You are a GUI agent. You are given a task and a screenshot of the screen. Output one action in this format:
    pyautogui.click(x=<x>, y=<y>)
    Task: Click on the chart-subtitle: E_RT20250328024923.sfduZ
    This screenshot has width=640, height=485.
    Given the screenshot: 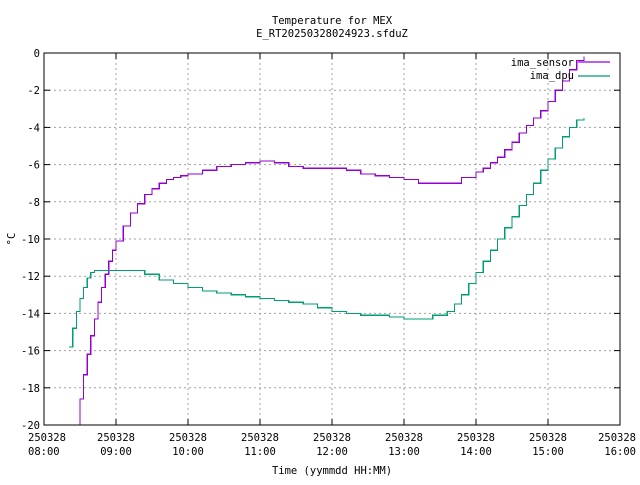 What is the action you would take?
    pyautogui.click(x=332, y=34)
    